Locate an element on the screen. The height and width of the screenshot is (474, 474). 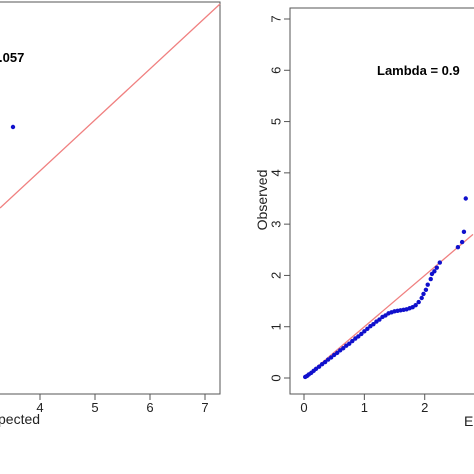
right-y-tick-label: 3 is located at coordinates (276, 224).